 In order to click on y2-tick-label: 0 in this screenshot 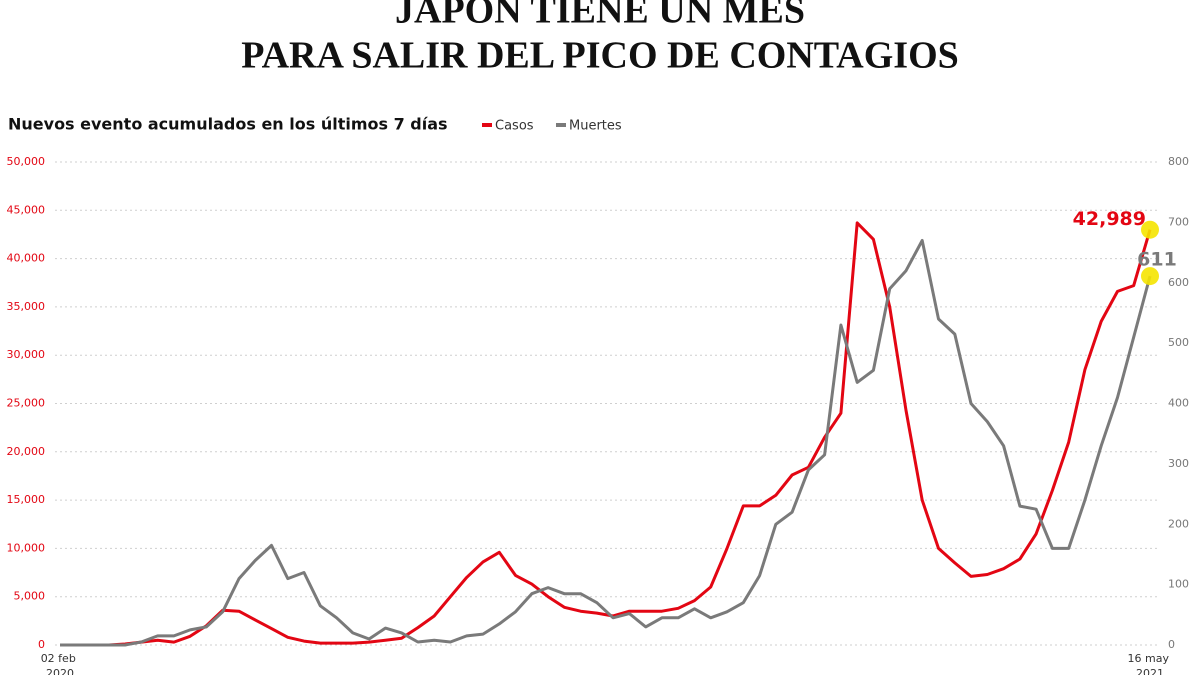, I will do `click(1171, 644)`.